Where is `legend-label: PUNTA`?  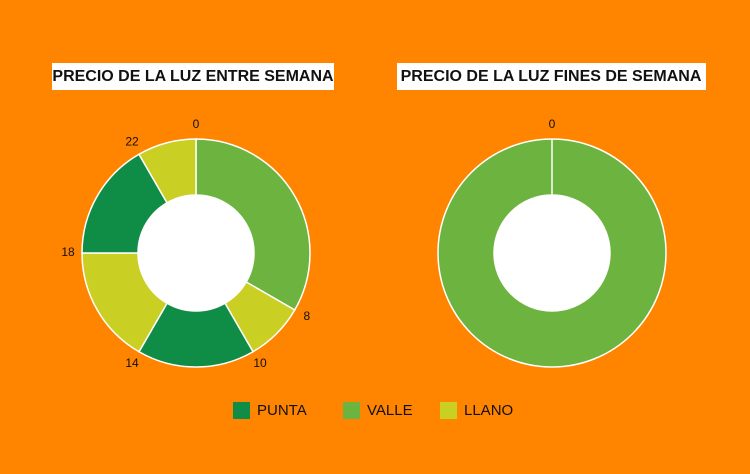
legend-label: PUNTA is located at coordinates (282, 410).